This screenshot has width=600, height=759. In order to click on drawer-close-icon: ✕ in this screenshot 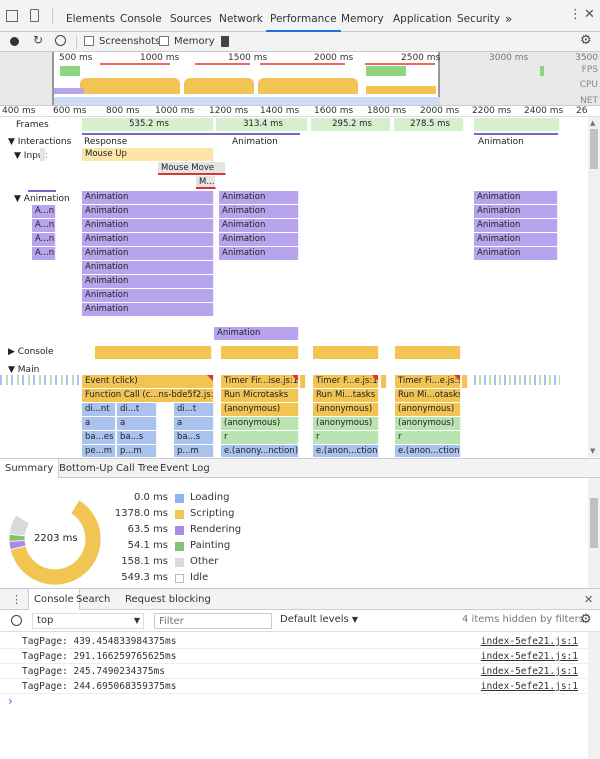, I will do `click(589, 599)`.